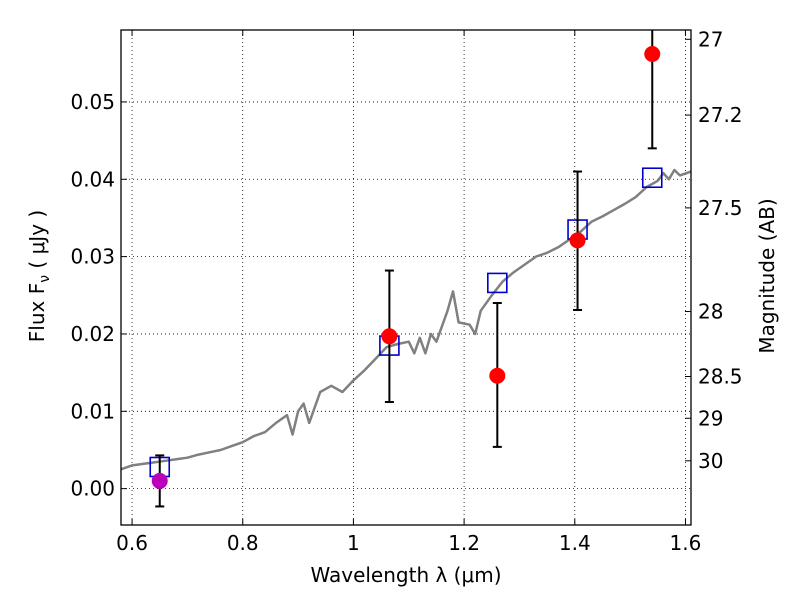 The width and height of the screenshot is (800, 600). I want to click on y2-tick-label: 30, so click(710, 461).